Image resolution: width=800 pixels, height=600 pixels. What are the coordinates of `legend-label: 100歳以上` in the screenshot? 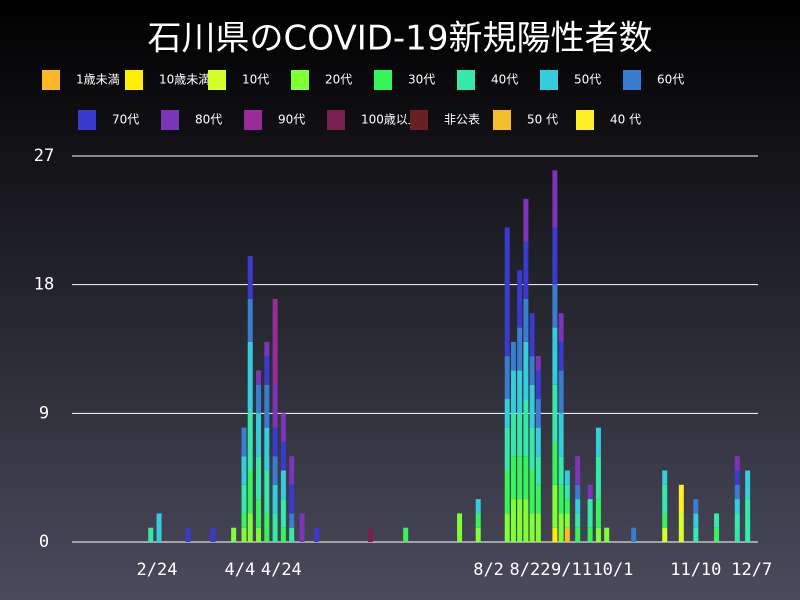 It's located at (390, 120).